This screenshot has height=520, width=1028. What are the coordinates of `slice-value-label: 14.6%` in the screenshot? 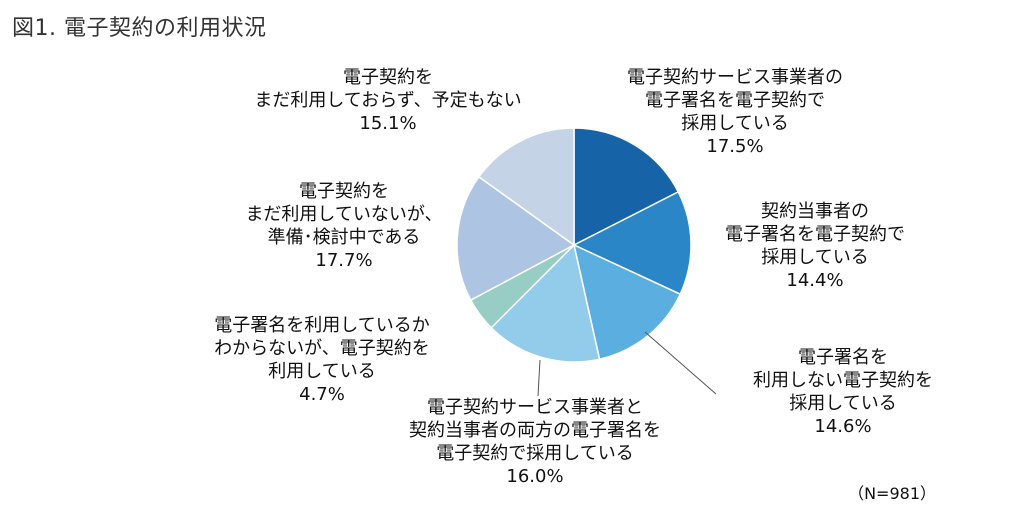 It's located at (843, 426).